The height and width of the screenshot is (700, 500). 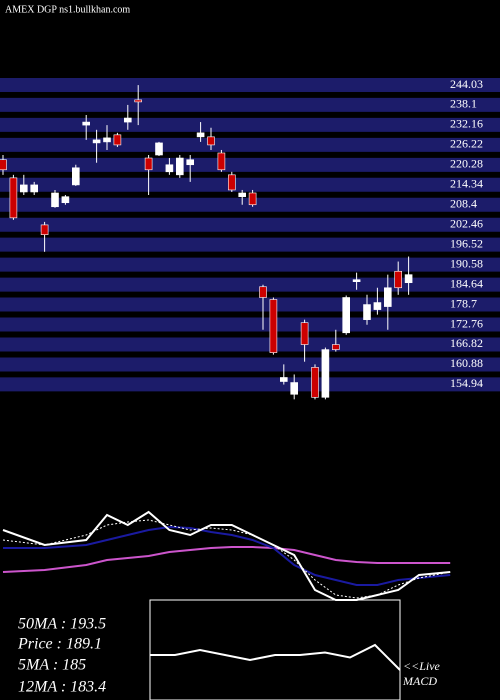 I want to click on y-tick-label: 238.1, so click(x=463, y=104).